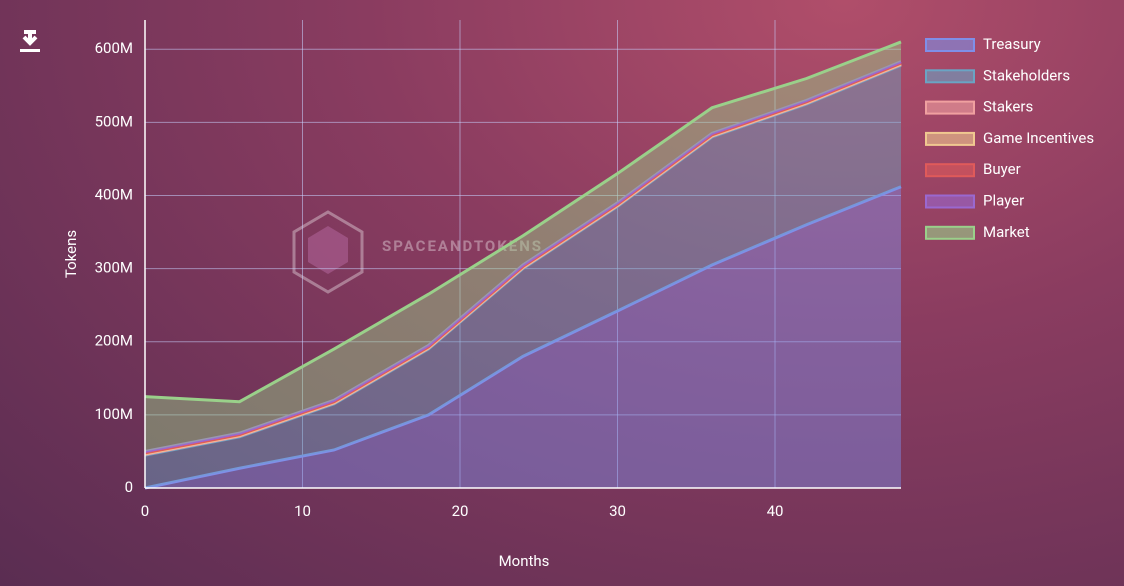 The height and width of the screenshot is (586, 1124). What do you see at coordinates (114, 121) in the screenshot?
I see `y-tick-label: 500M` at bounding box center [114, 121].